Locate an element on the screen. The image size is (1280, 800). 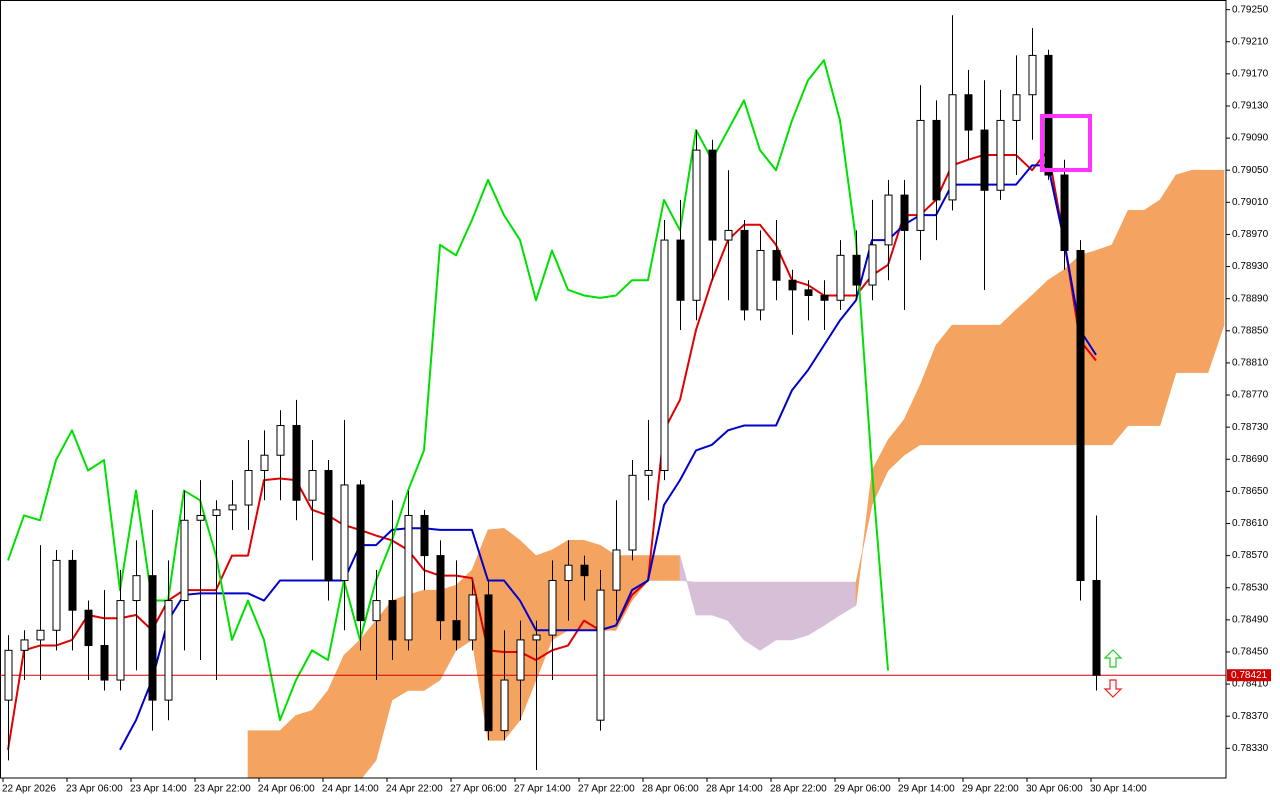
y-tick-label: 0.78770 is located at coordinates (1250, 395).